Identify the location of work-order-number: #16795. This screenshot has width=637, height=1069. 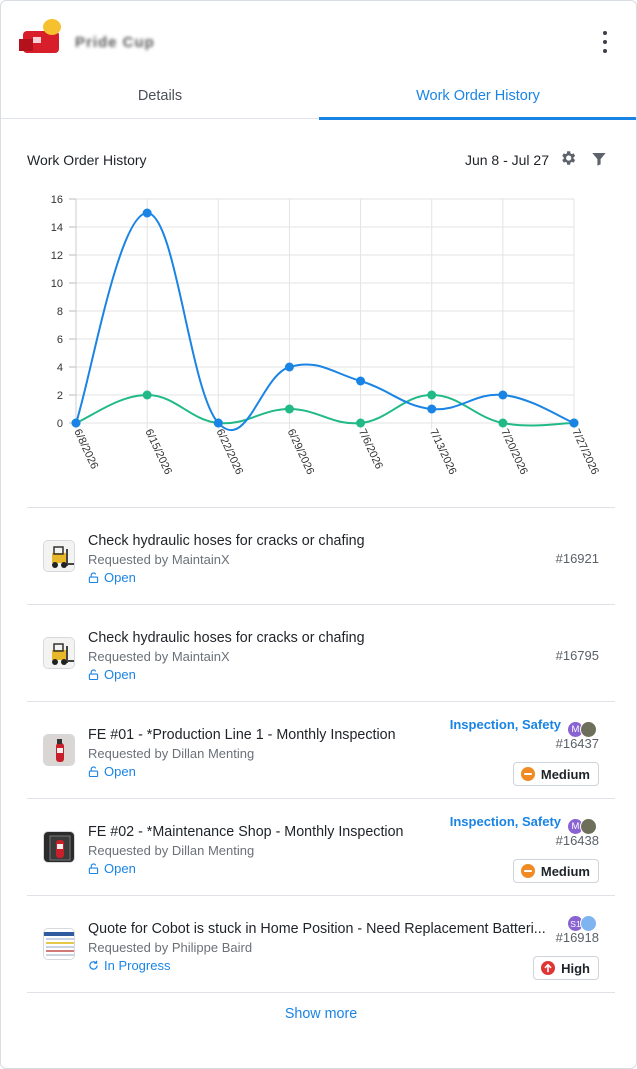
(577, 655).